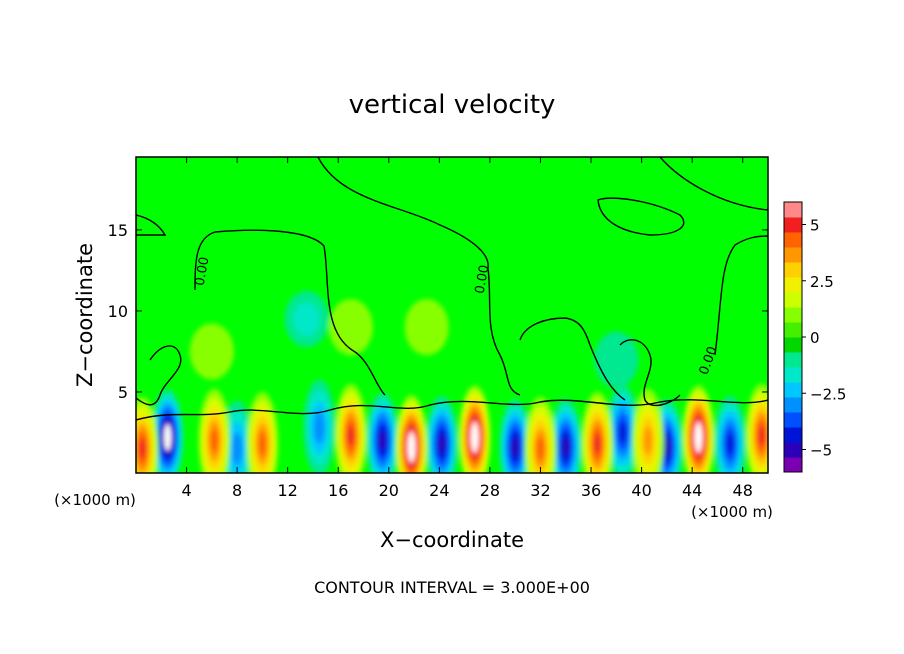 The width and height of the screenshot is (904, 654). What do you see at coordinates (815, 226) in the screenshot?
I see `colorbar-tick-label-0: 5` at bounding box center [815, 226].